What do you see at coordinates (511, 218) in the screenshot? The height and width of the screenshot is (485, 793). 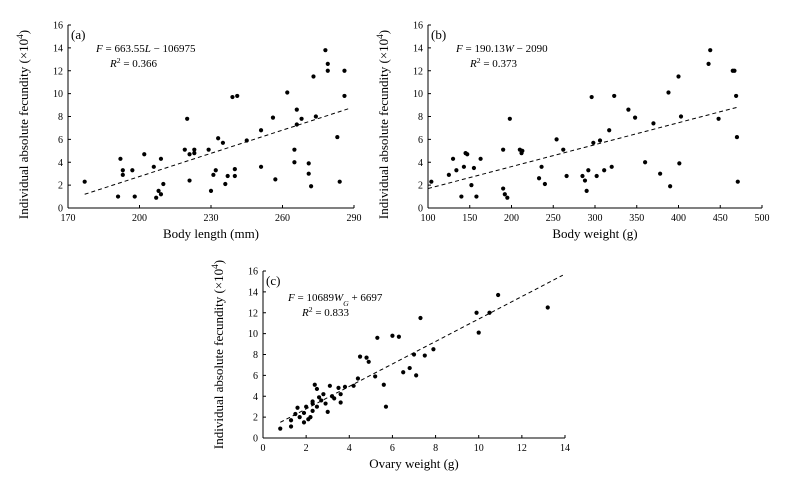 I see `x-tick-label: 200` at bounding box center [511, 218].